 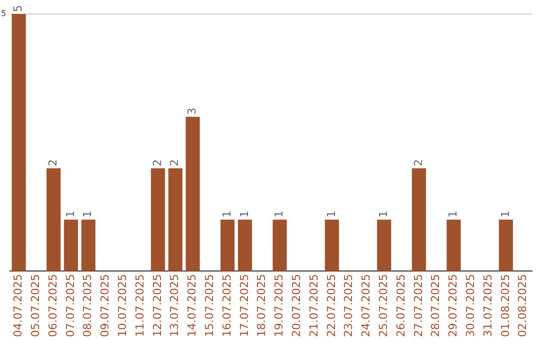 What do you see at coordinates (70, 306) in the screenshot?
I see `x-tick-label: 07.07.2025` at bounding box center [70, 306].